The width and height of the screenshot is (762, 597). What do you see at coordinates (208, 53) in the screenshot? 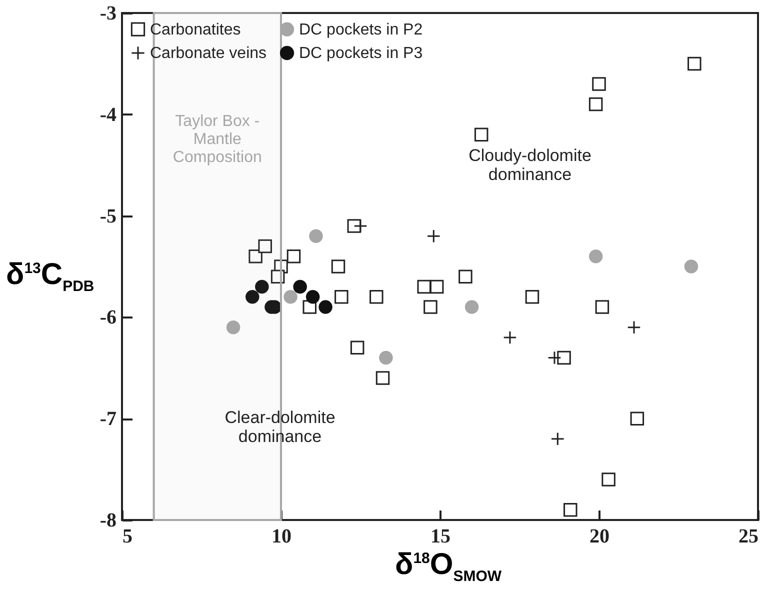
I see `legend-label: Carbonate veins` at bounding box center [208, 53].